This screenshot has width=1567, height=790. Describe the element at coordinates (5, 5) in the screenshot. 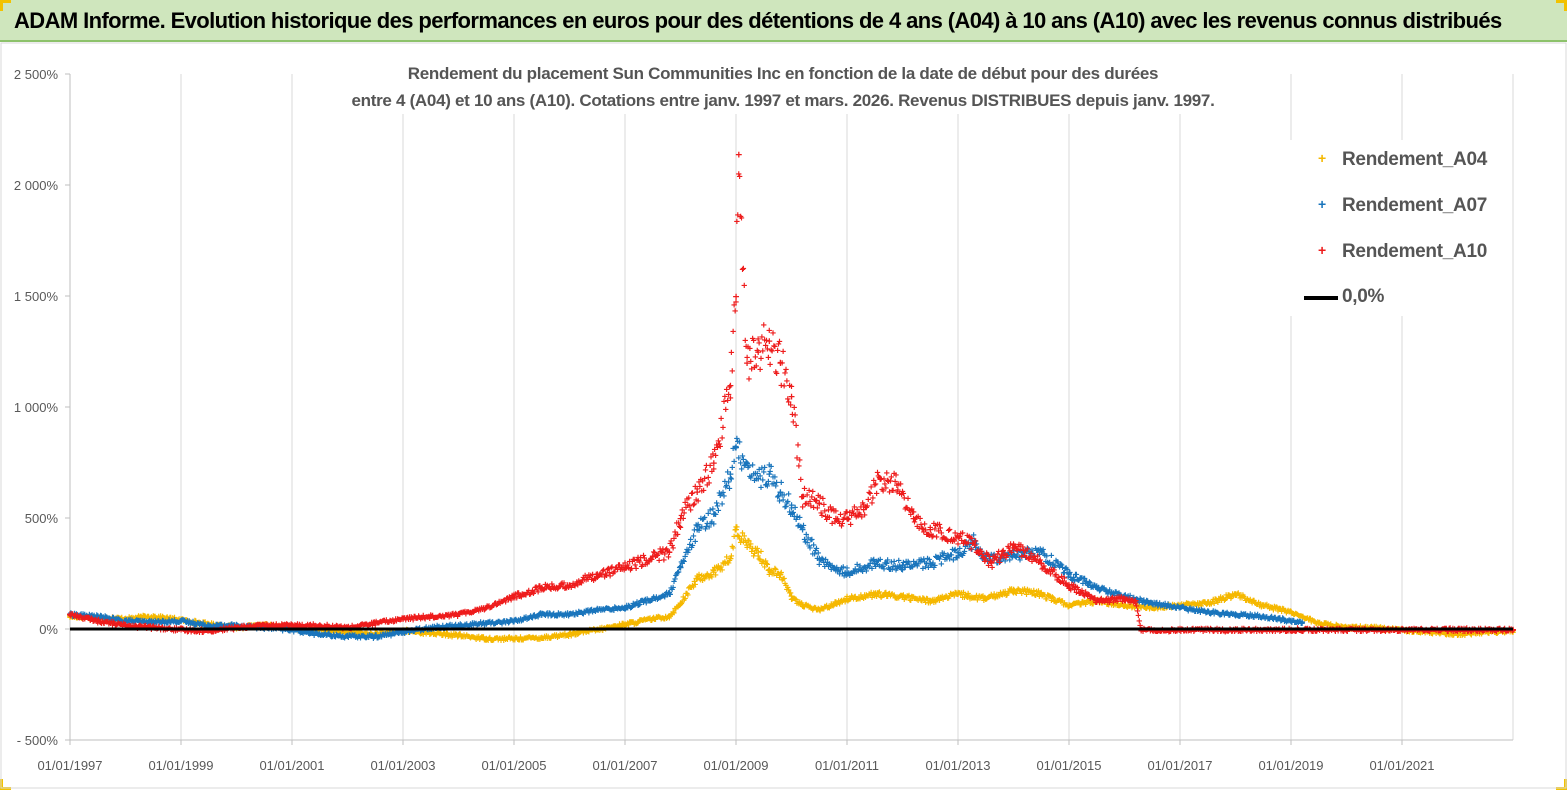

I see `corner-mark` at that location.